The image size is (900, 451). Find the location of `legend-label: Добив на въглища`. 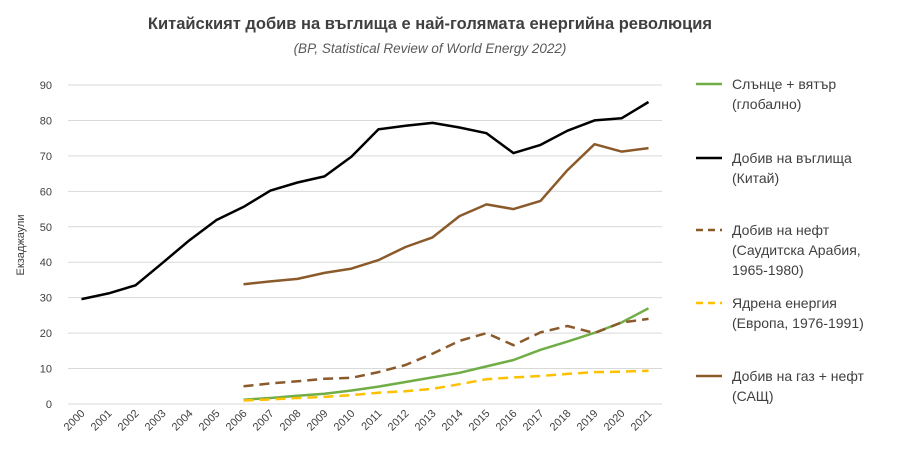

legend-label: Добив на въглища is located at coordinates (792, 158).